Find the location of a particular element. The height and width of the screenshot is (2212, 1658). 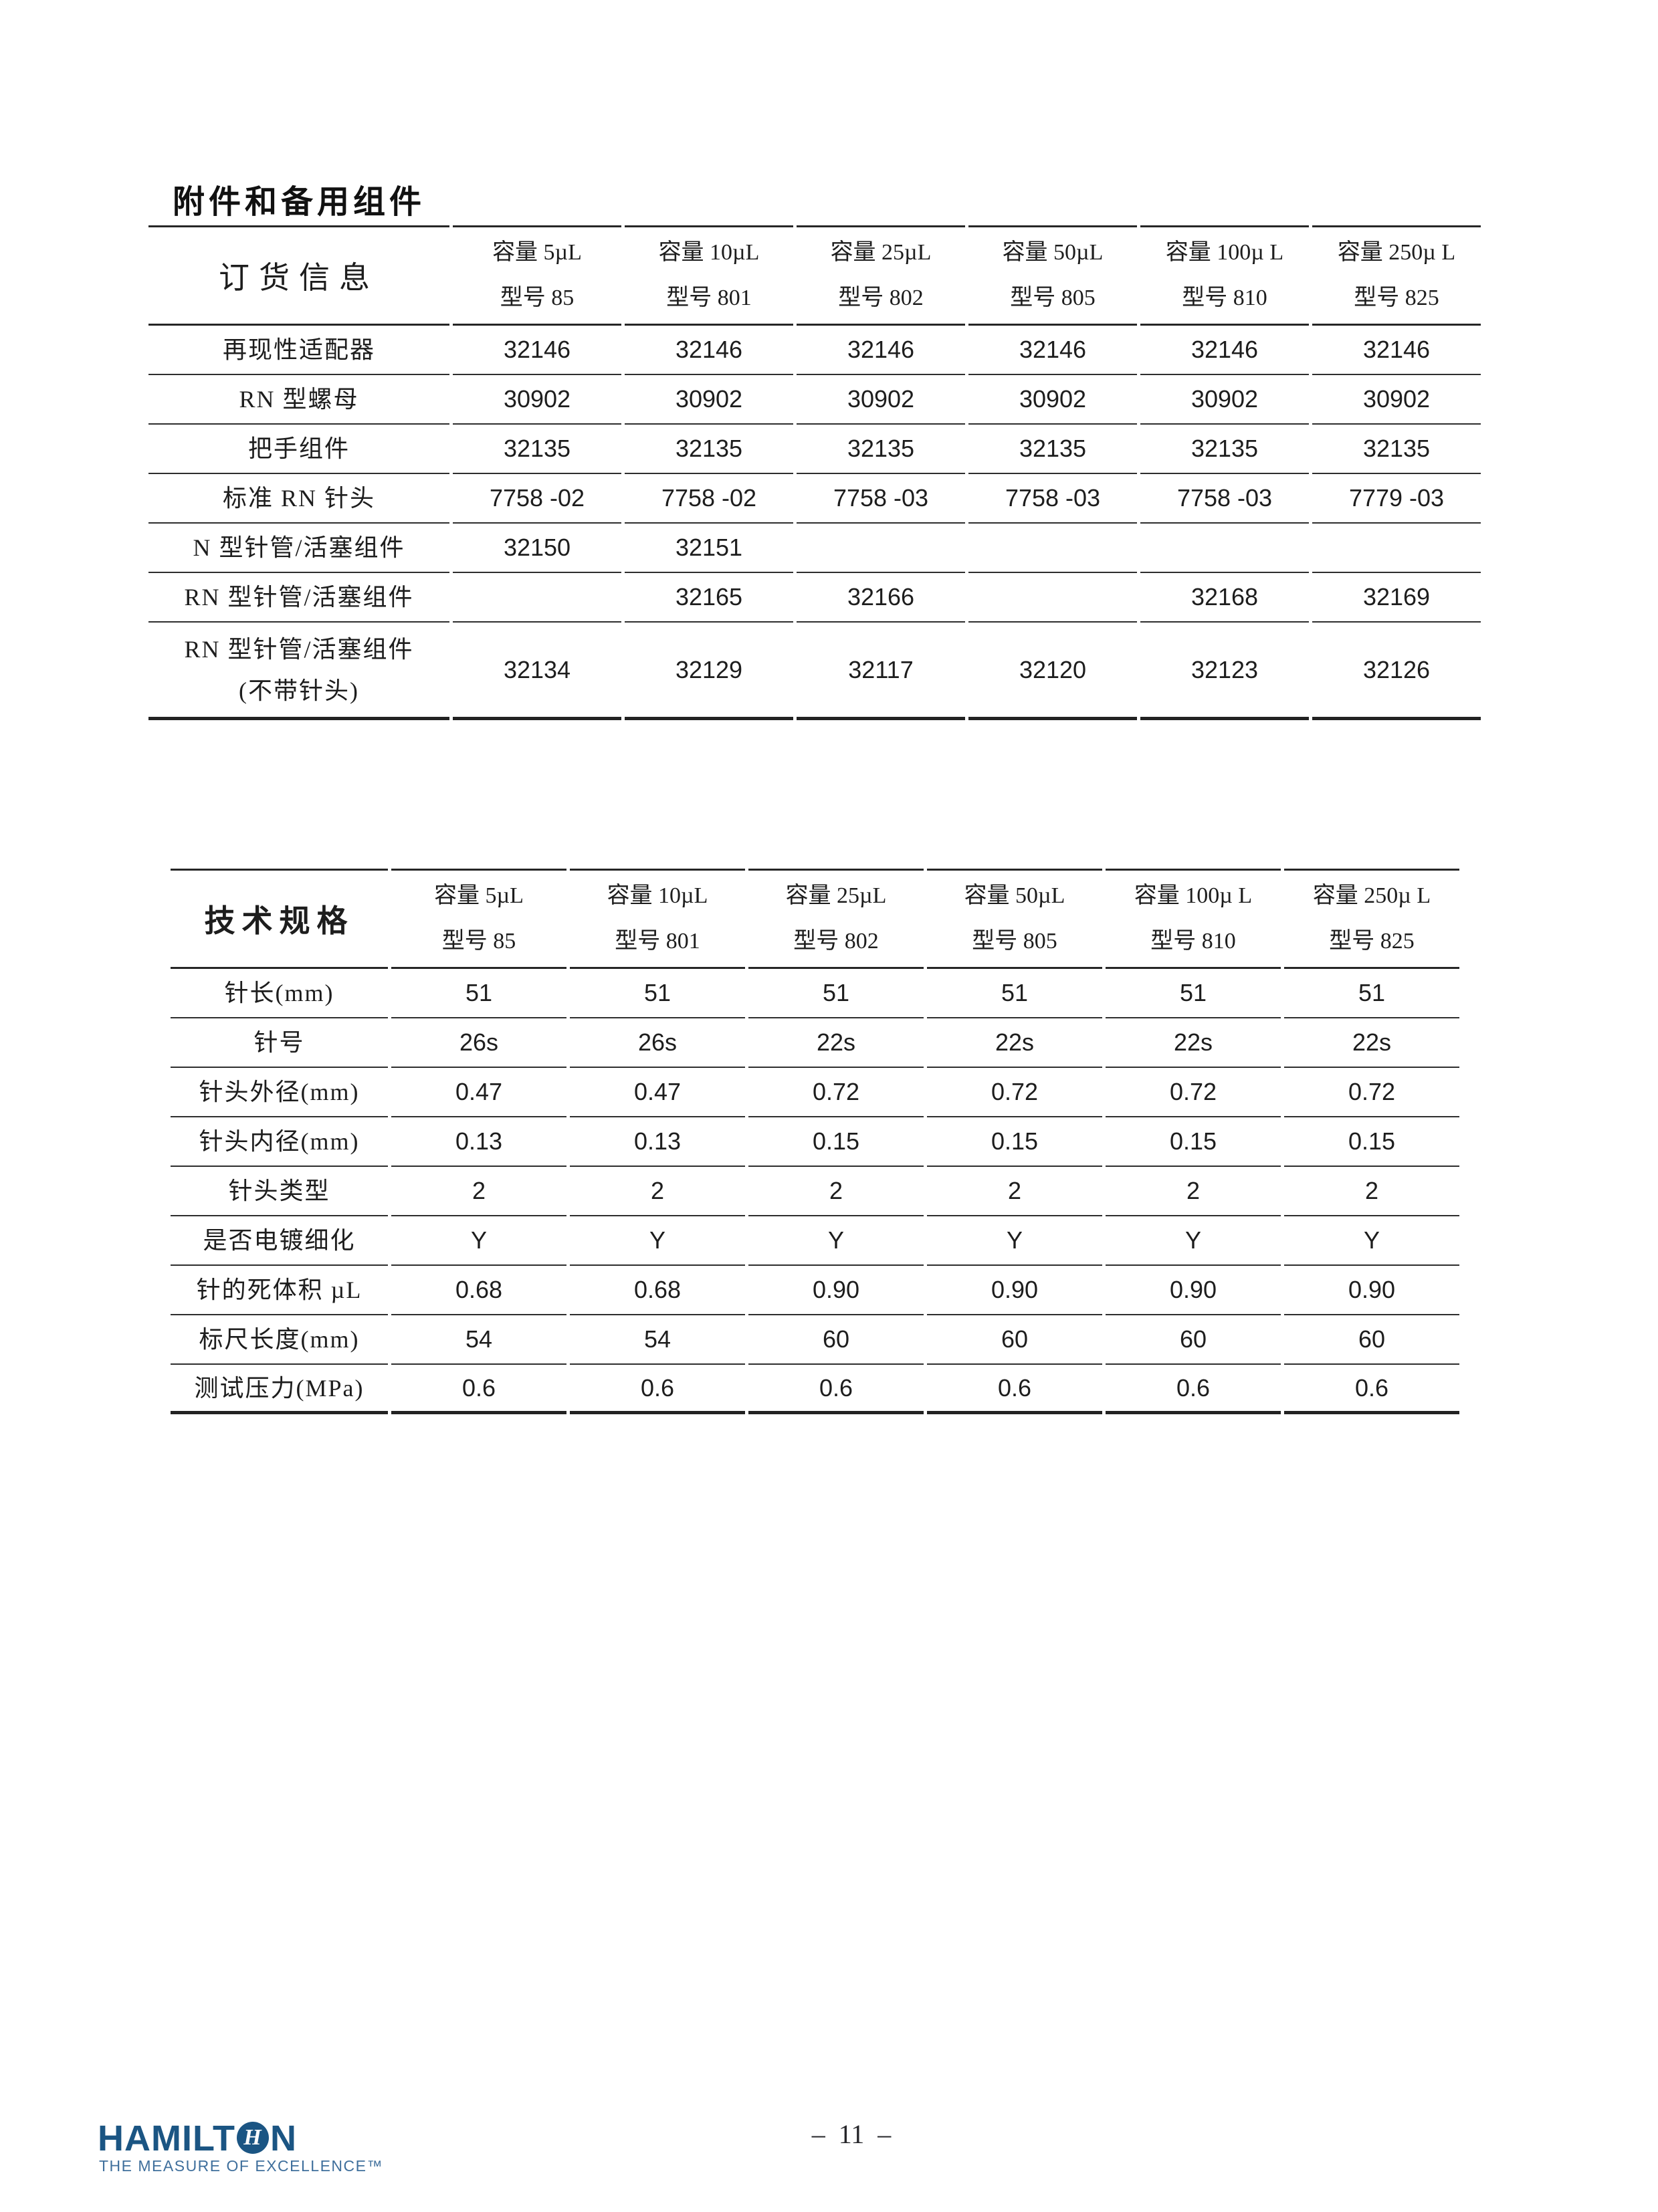

row-label: 针头类型 is located at coordinates (279, 1191).